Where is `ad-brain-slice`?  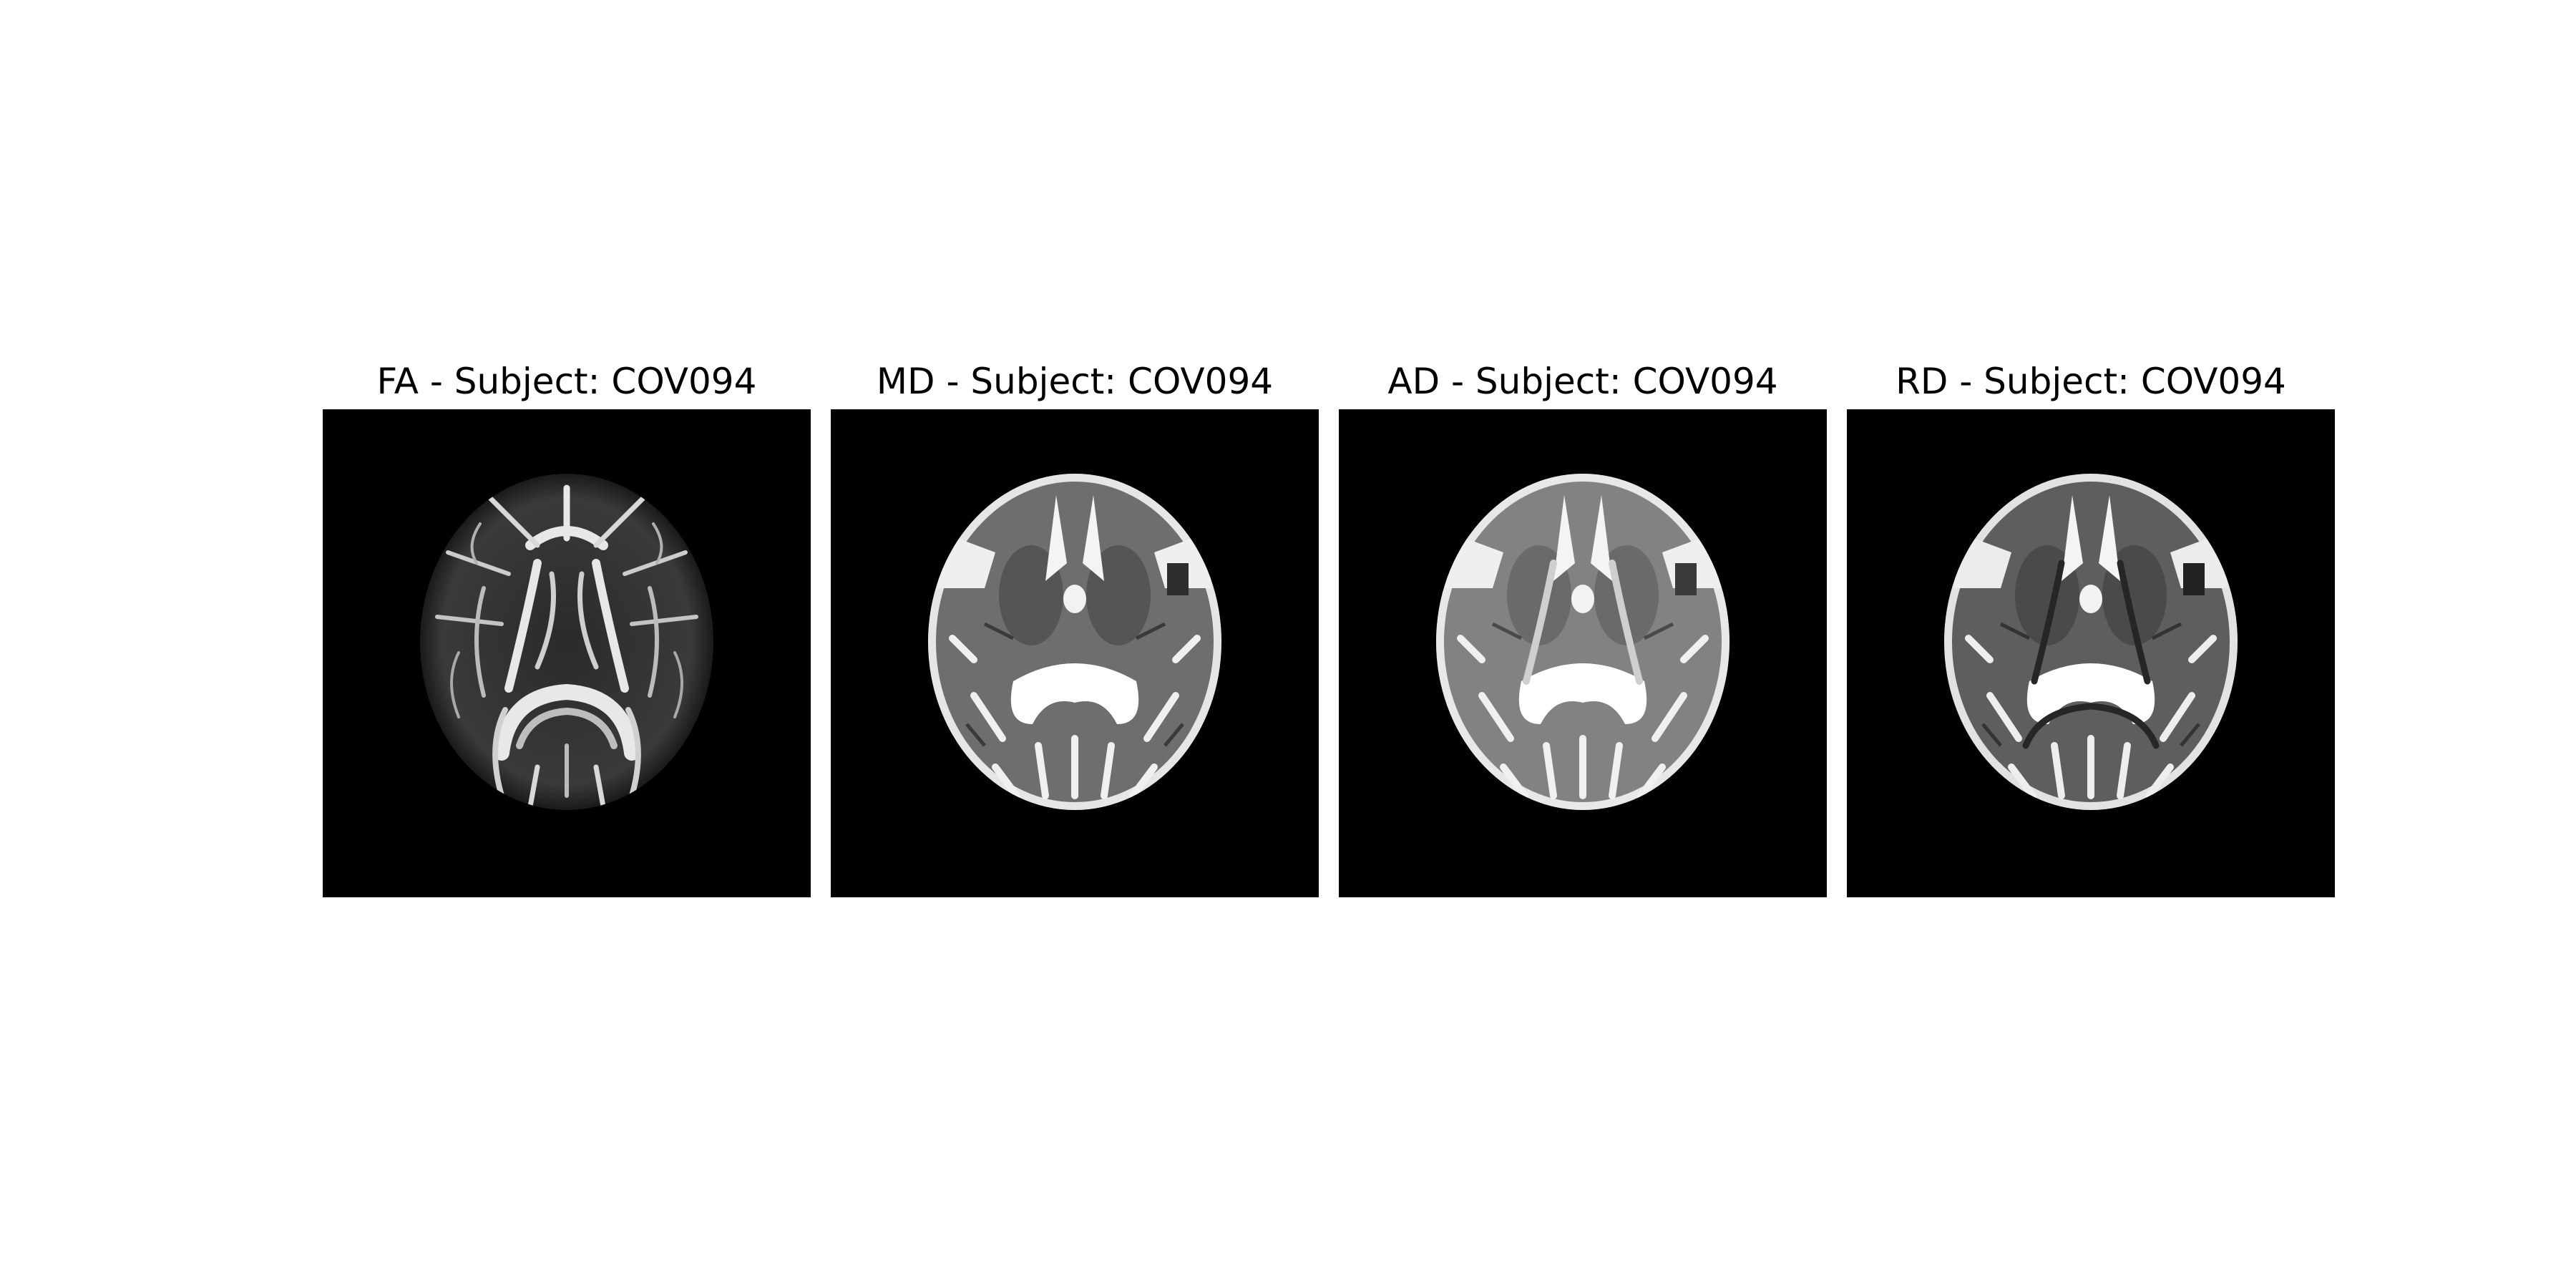
ad-brain-slice is located at coordinates (1582, 642).